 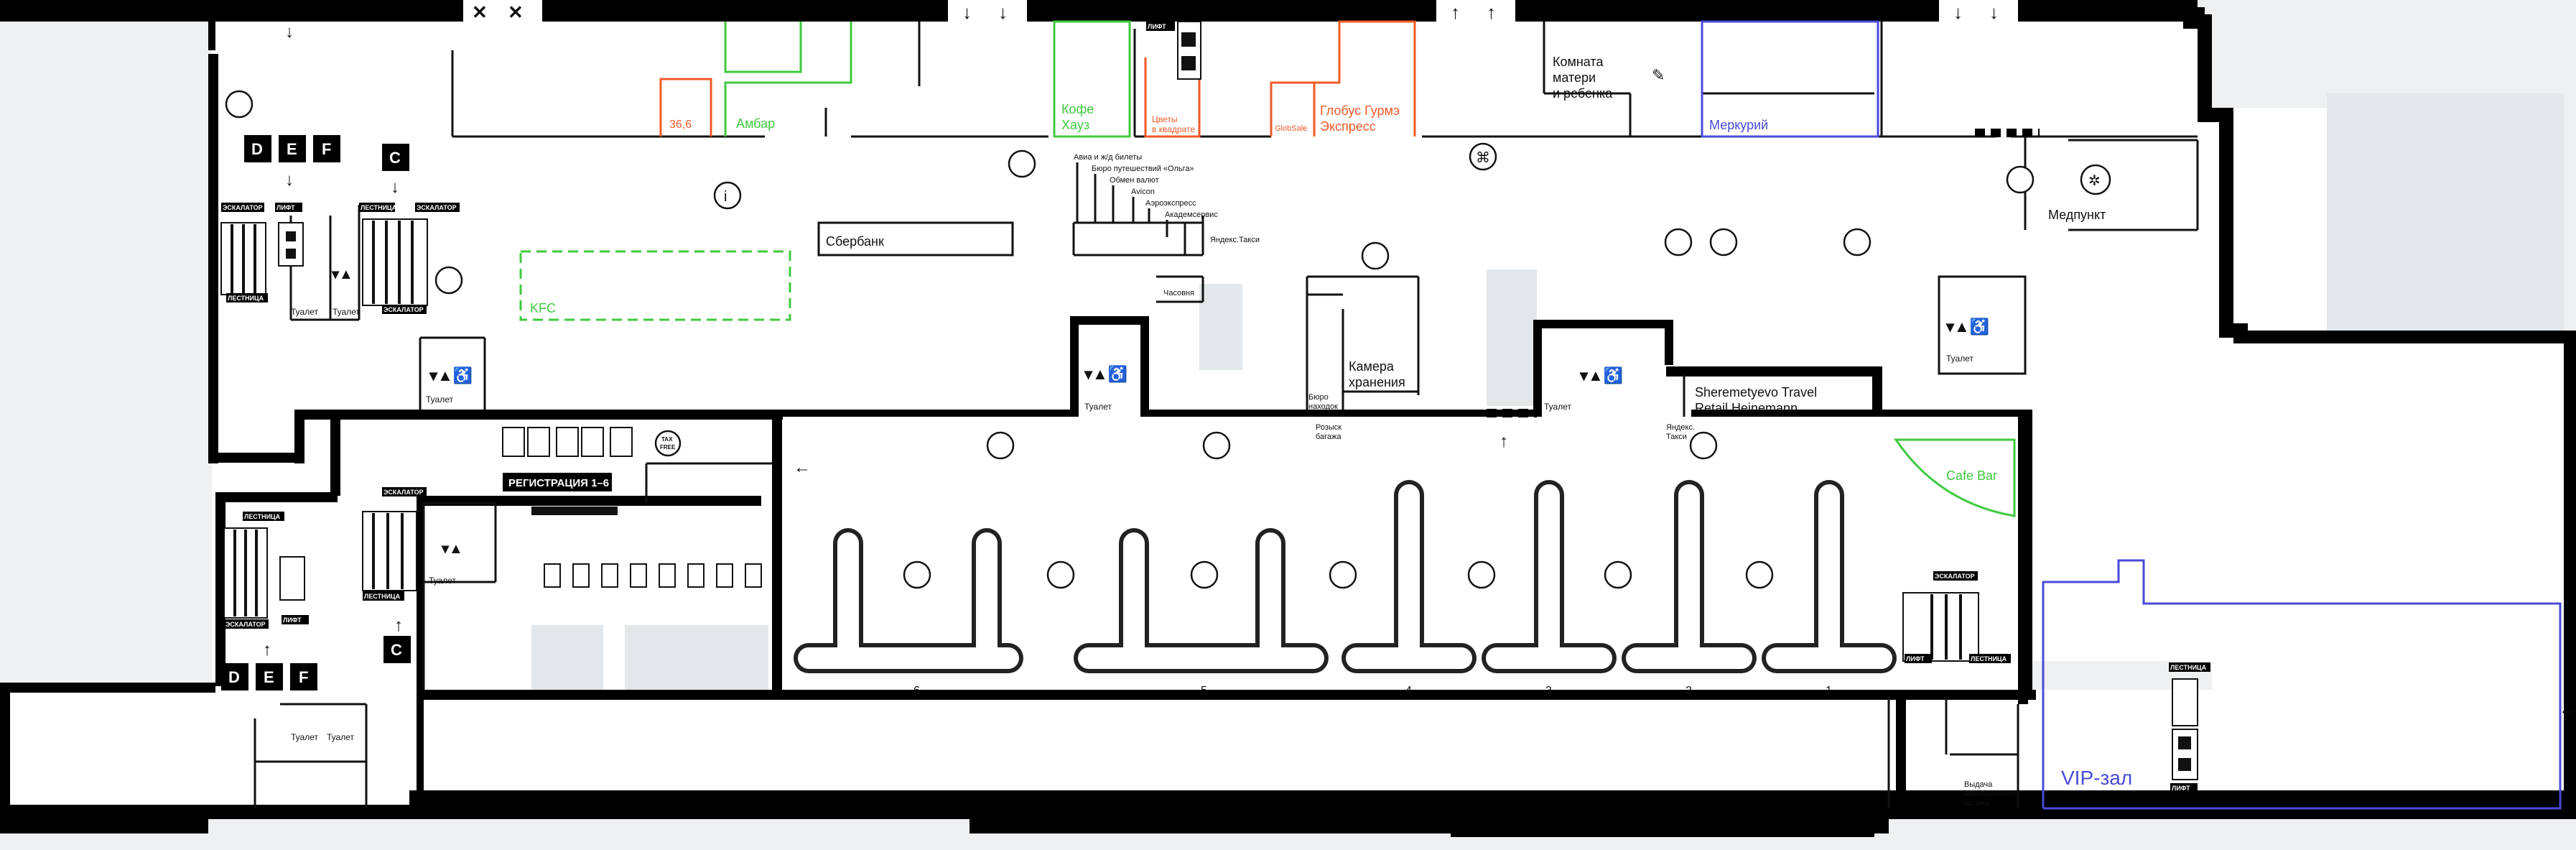 I want to click on svg-text: Хауз, so click(x=1075, y=125).